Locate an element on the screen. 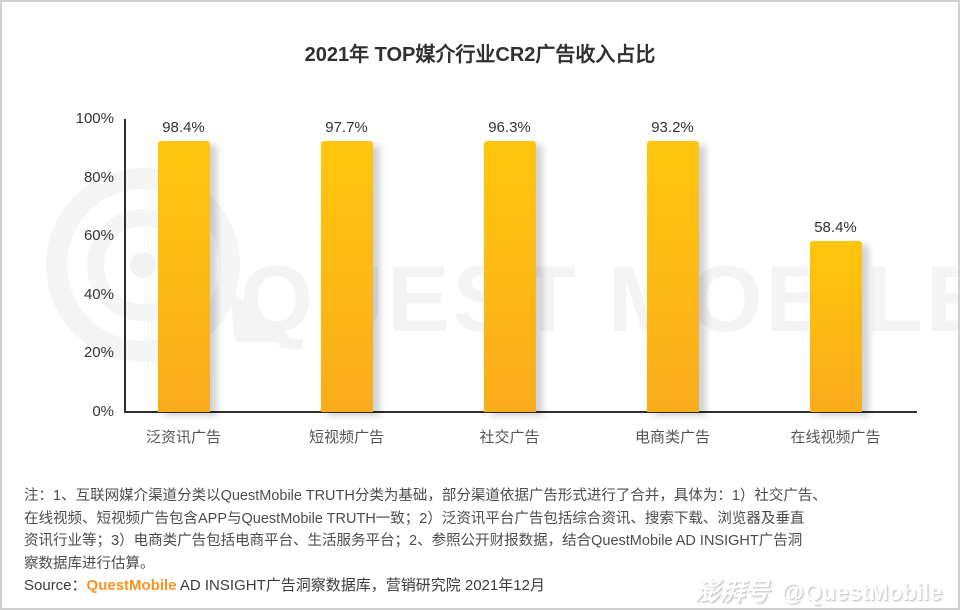 The image size is (960, 610). bar-value-label: 58.4% is located at coordinates (835, 227).